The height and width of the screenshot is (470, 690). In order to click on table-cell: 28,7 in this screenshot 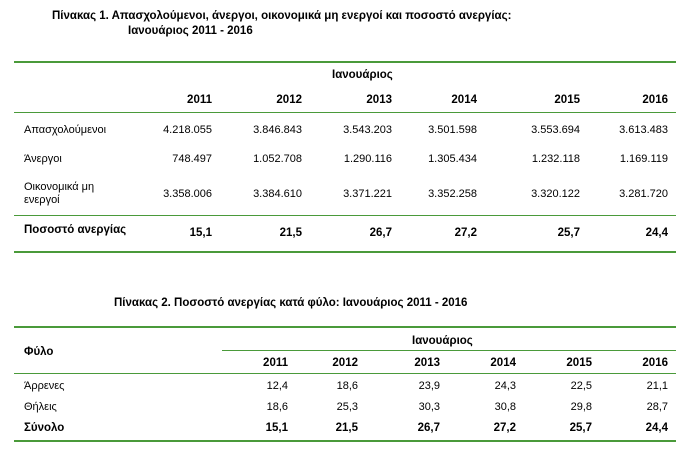, I will do `click(657, 407)`.